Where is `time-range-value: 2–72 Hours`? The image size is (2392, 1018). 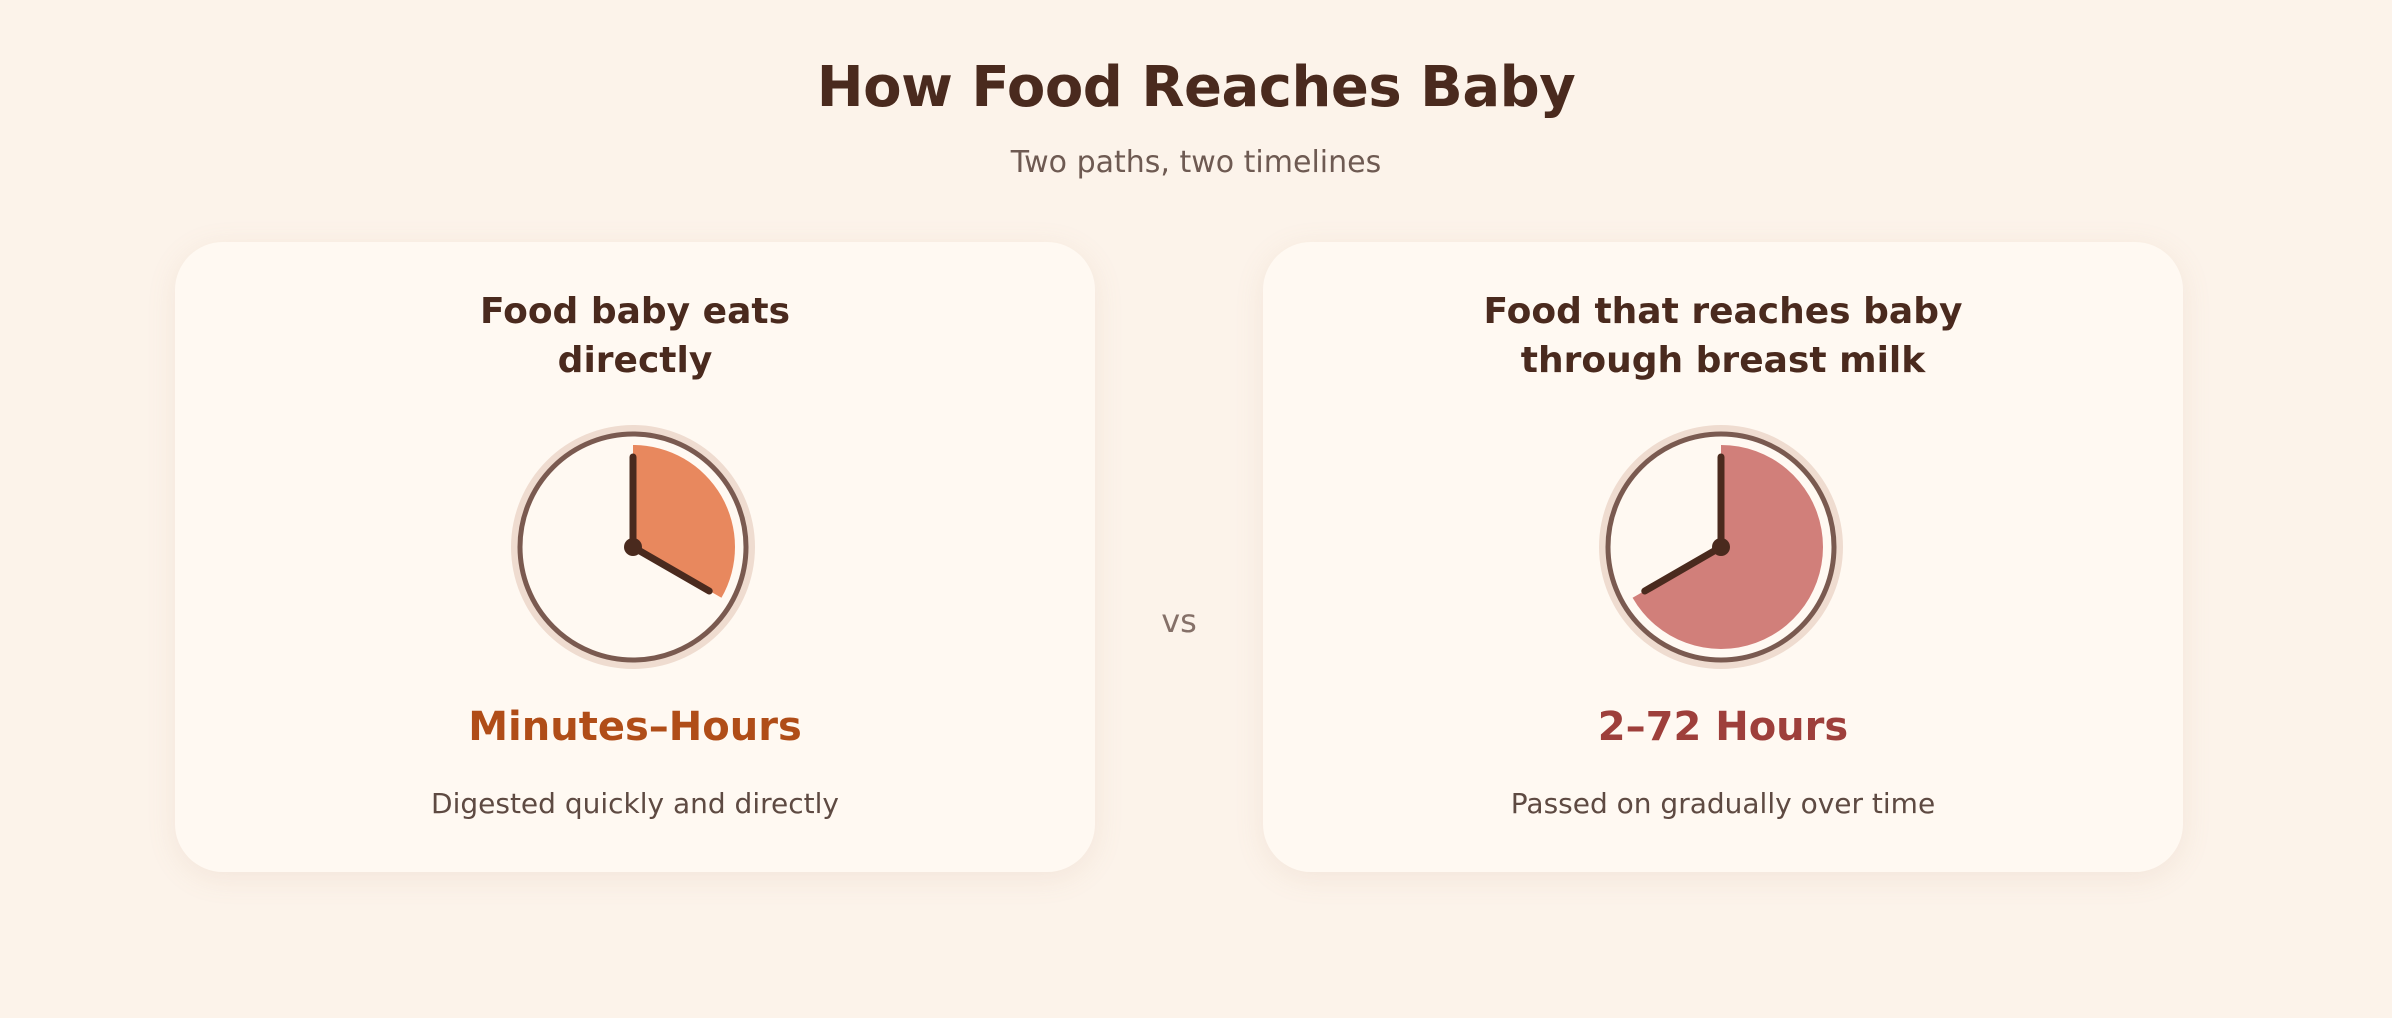
time-range-value: 2–72 Hours is located at coordinates (1723, 727).